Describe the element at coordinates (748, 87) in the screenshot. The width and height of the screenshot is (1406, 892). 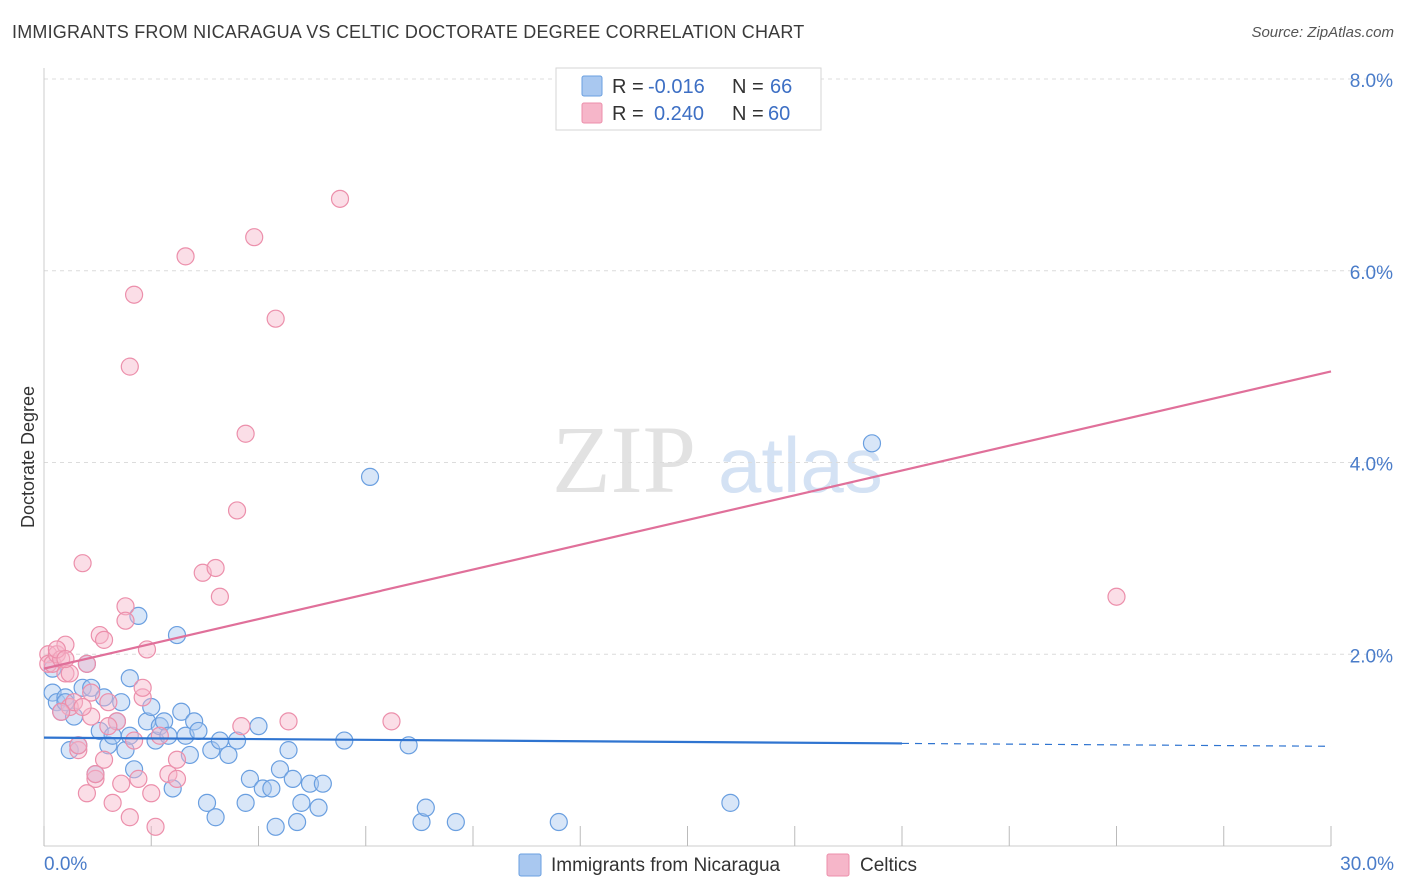
I see `legend-n-label-1: N =` at that location.